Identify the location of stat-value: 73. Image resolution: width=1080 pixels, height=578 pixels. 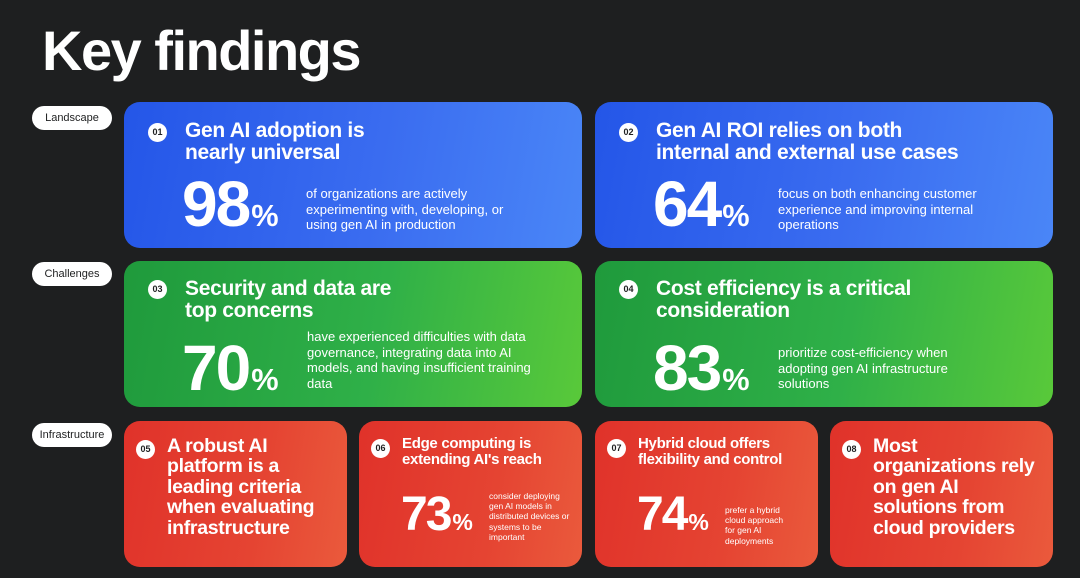
(426, 514).